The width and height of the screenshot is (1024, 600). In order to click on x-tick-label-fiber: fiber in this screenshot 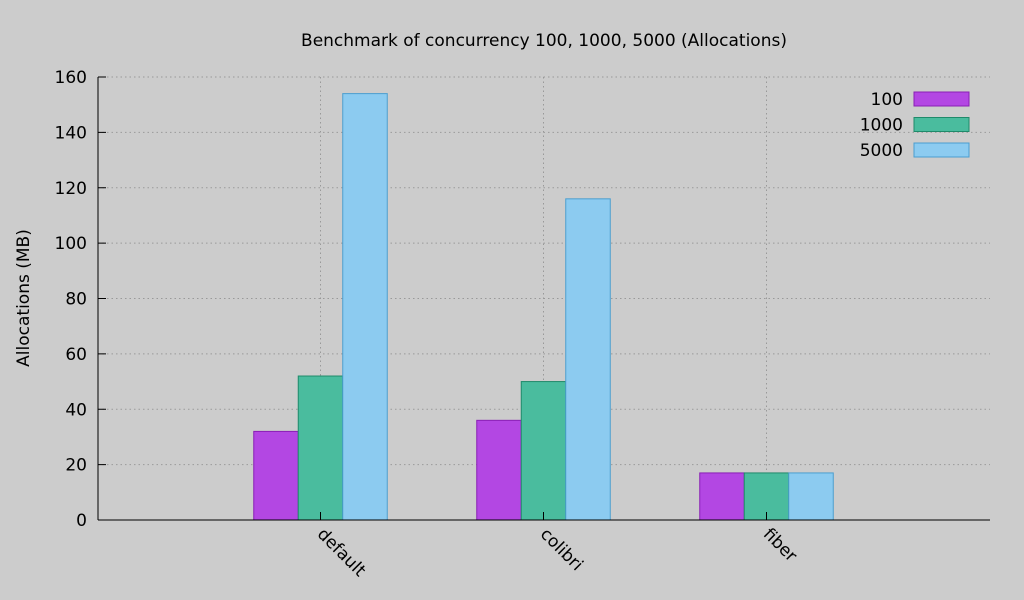, I will do `click(780, 545)`.